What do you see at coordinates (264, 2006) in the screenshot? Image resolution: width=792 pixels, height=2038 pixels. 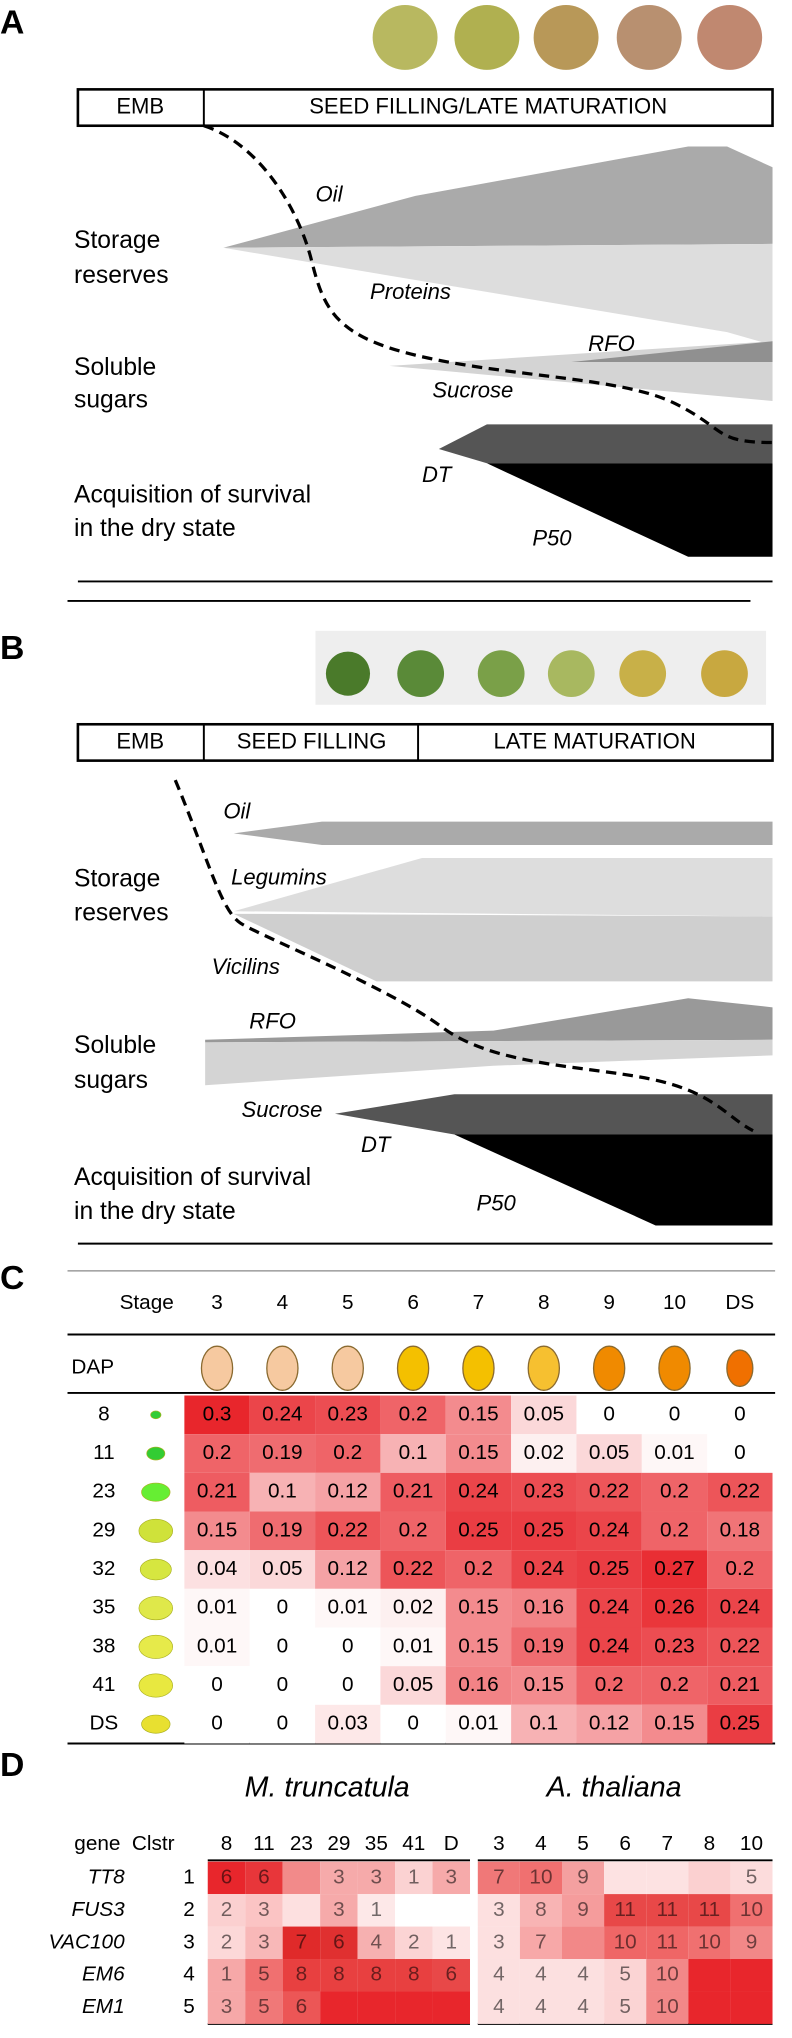 I see `cell-value: 5` at bounding box center [264, 2006].